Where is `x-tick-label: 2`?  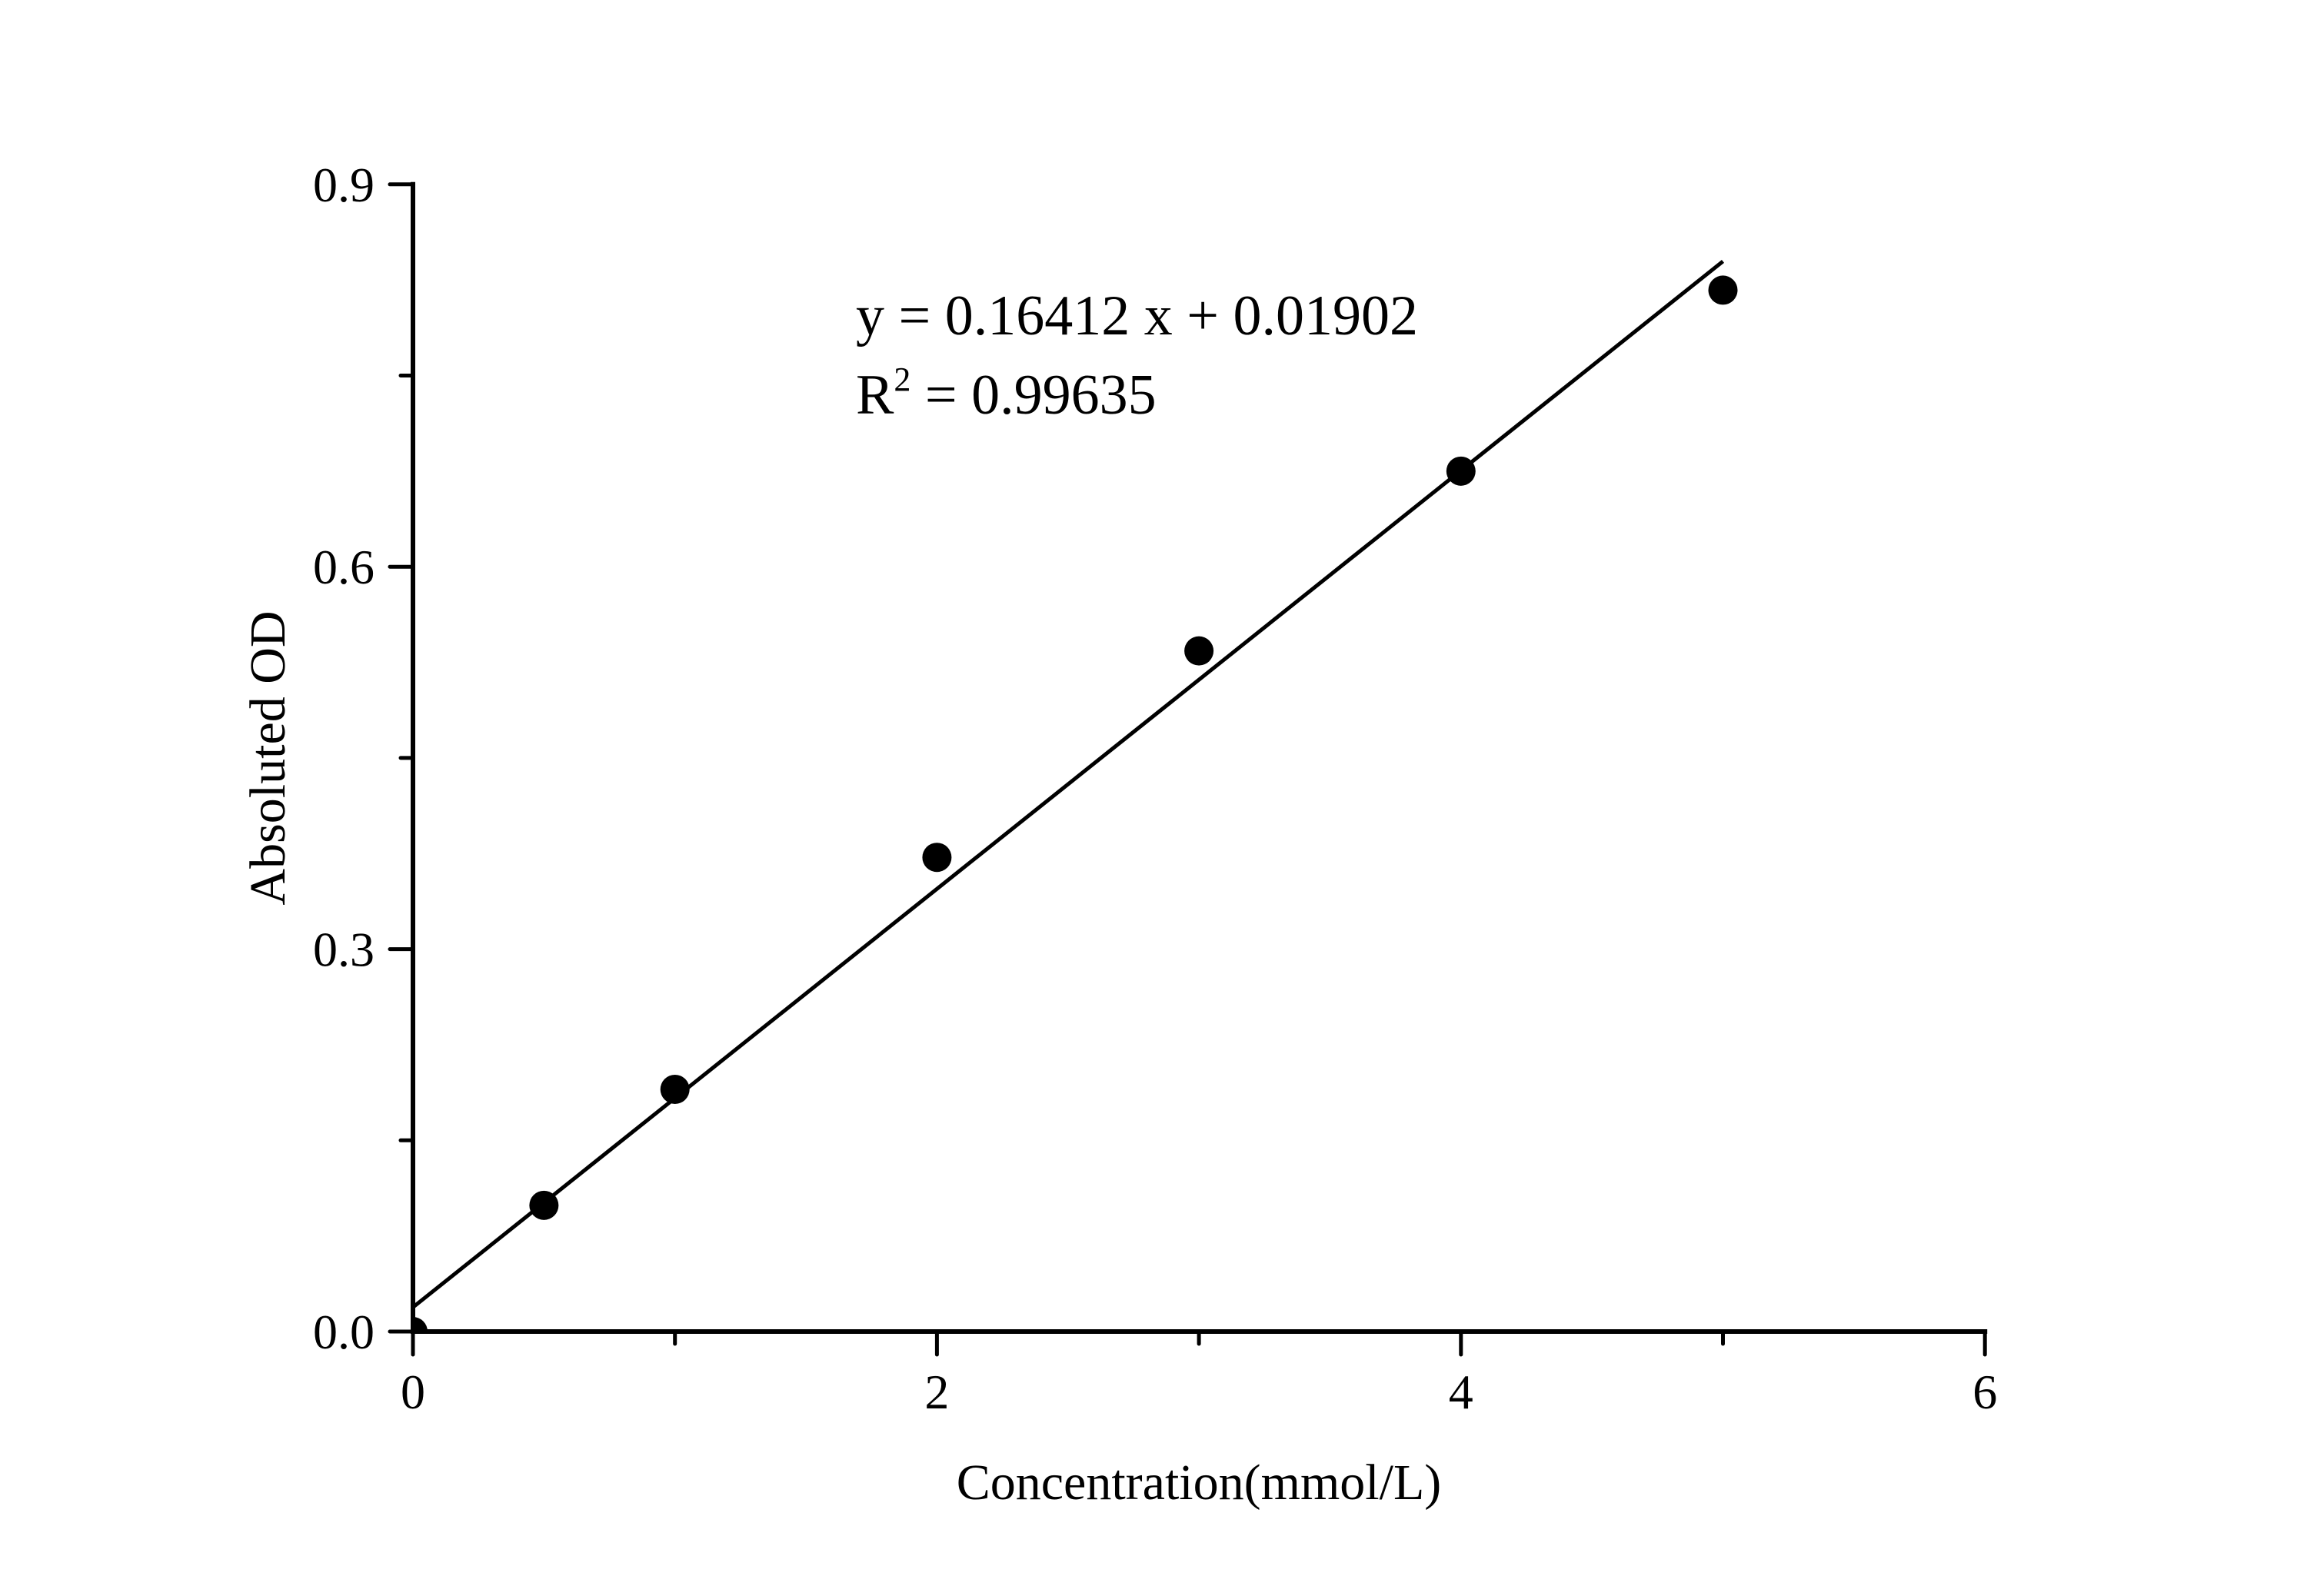 x-tick-label: 2 is located at coordinates (936, 1392).